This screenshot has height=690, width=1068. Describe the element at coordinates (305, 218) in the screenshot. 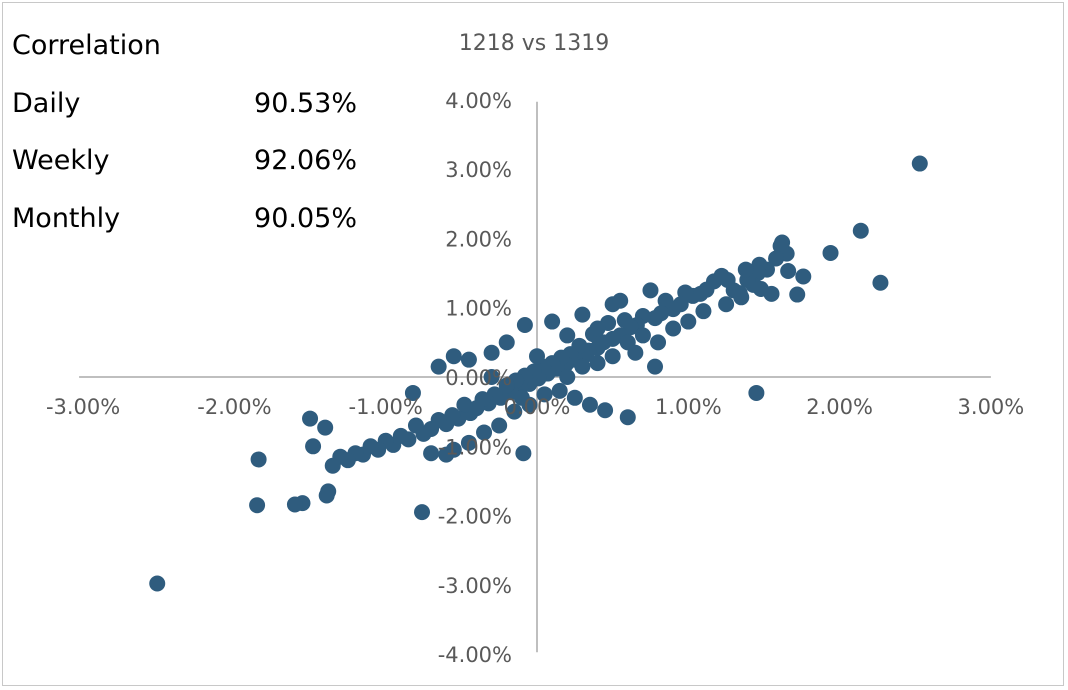

I see `correlation-value: 90.05%` at that location.